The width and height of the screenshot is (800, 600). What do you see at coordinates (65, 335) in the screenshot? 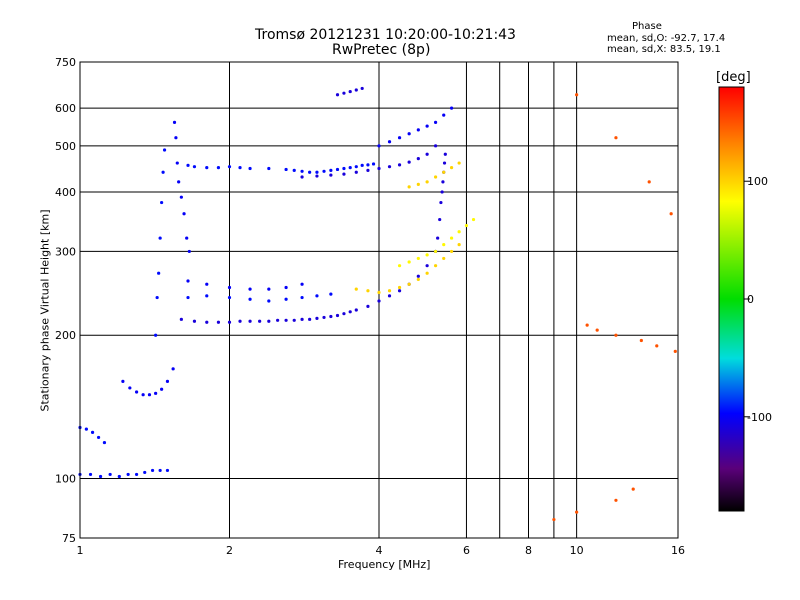
I see `y-tick-label: 200` at bounding box center [65, 335].